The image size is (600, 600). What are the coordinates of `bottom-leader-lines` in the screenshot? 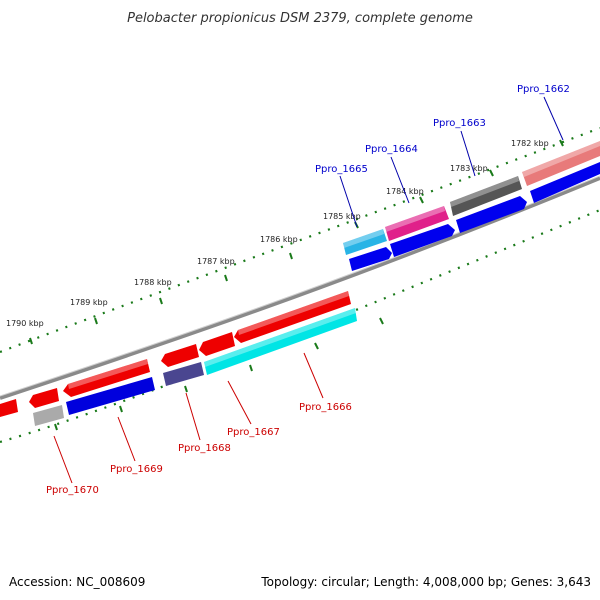 It's located at (188, 418).